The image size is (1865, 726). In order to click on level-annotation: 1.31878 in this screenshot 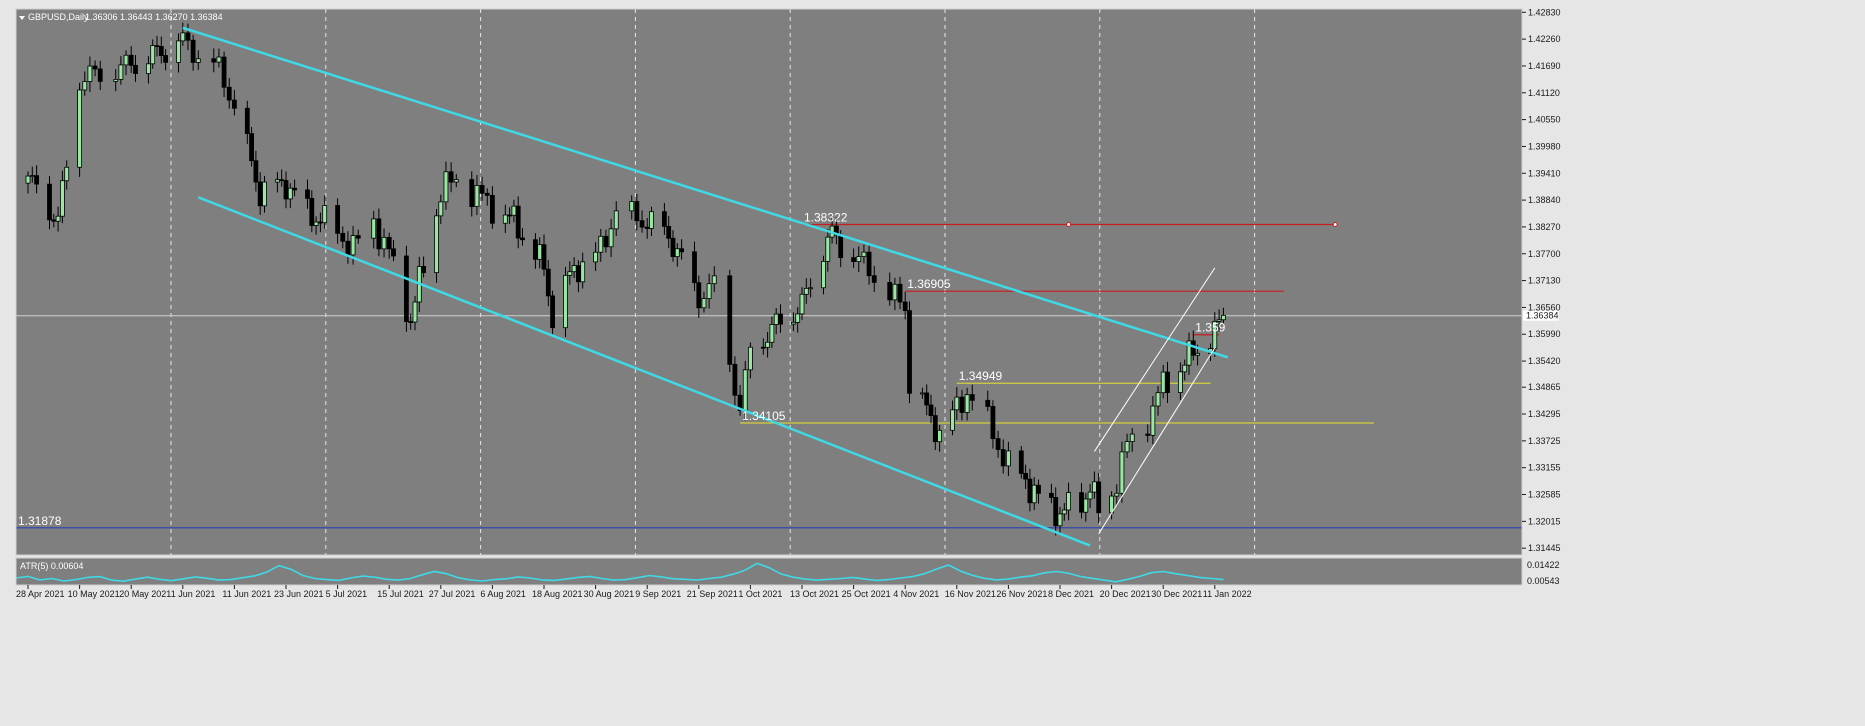, I will do `click(40, 521)`.